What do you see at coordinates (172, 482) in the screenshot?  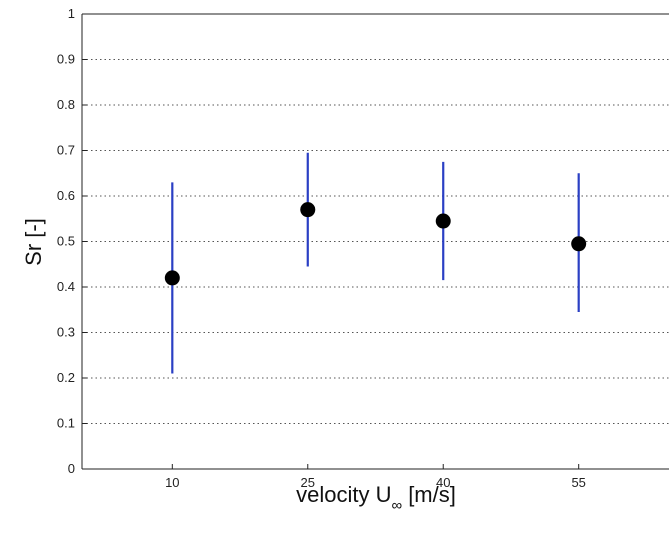 I see `x-tick-label: 10` at bounding box center [172, 482].